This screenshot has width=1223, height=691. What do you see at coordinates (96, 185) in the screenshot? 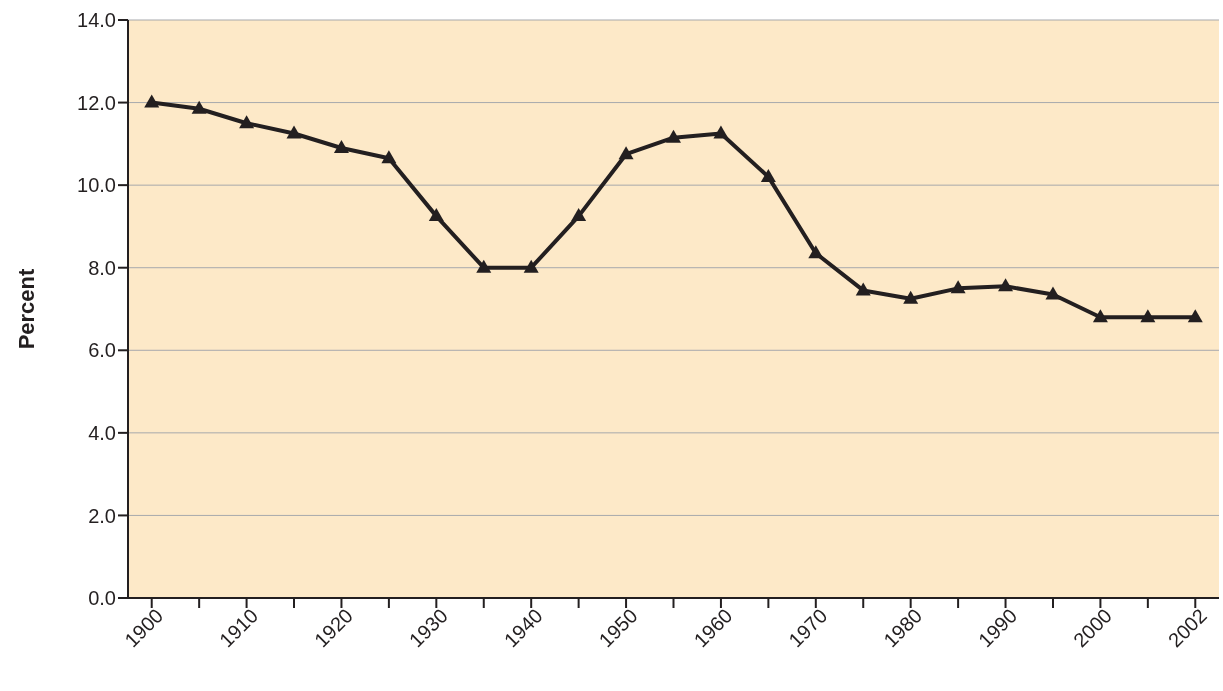
I see `y-tick-label: 10.0` at bounding box center [96, 185].